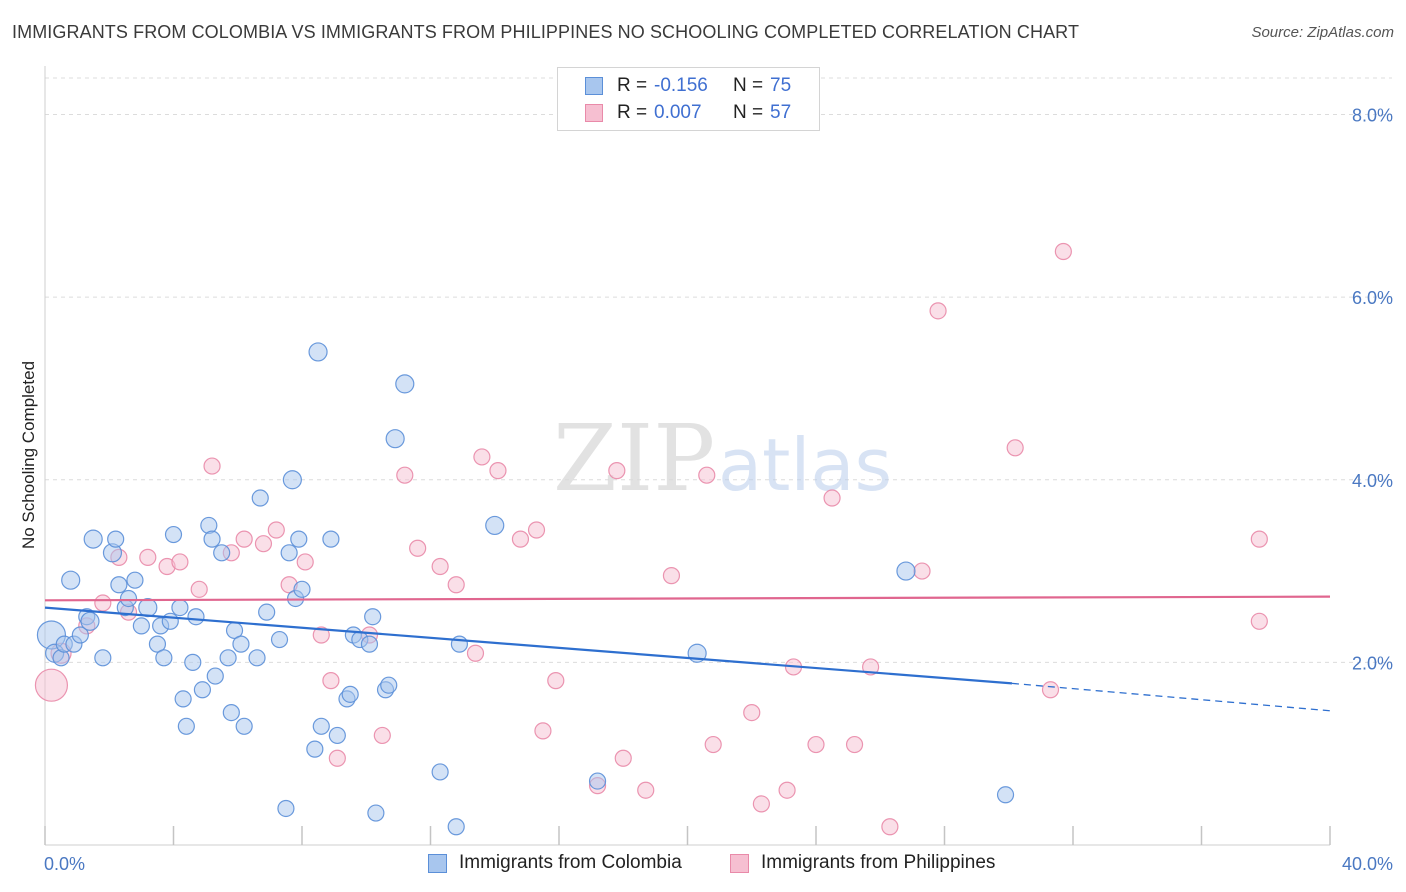 The height and width of the screenshot is (892, 1406). I want to click on watermark-zip: ZIP, so click(634, 458).